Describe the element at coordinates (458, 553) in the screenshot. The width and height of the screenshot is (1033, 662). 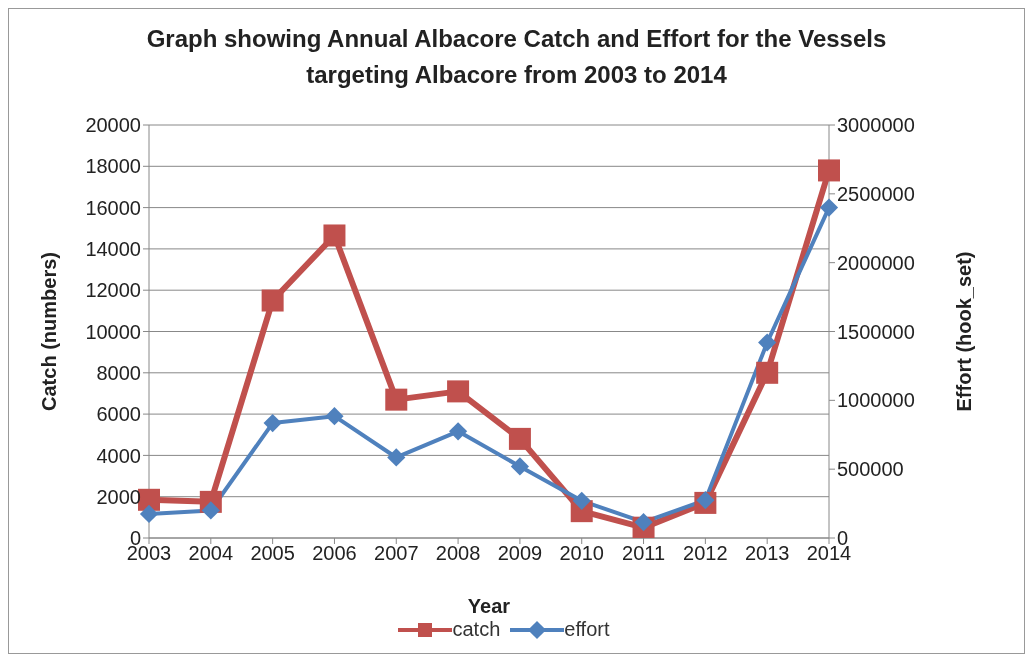
I see `x-tick-label: 2008` at that location.